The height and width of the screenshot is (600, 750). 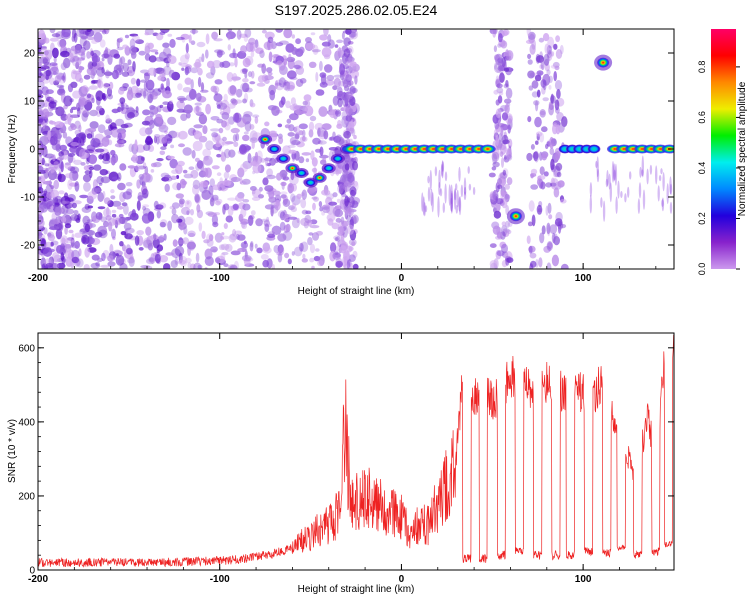 What do you see at coordinates (356, 589) in the screenshot?
I see `snr-x-label: Height of straight line (km)` at bounding box center [356, 589].